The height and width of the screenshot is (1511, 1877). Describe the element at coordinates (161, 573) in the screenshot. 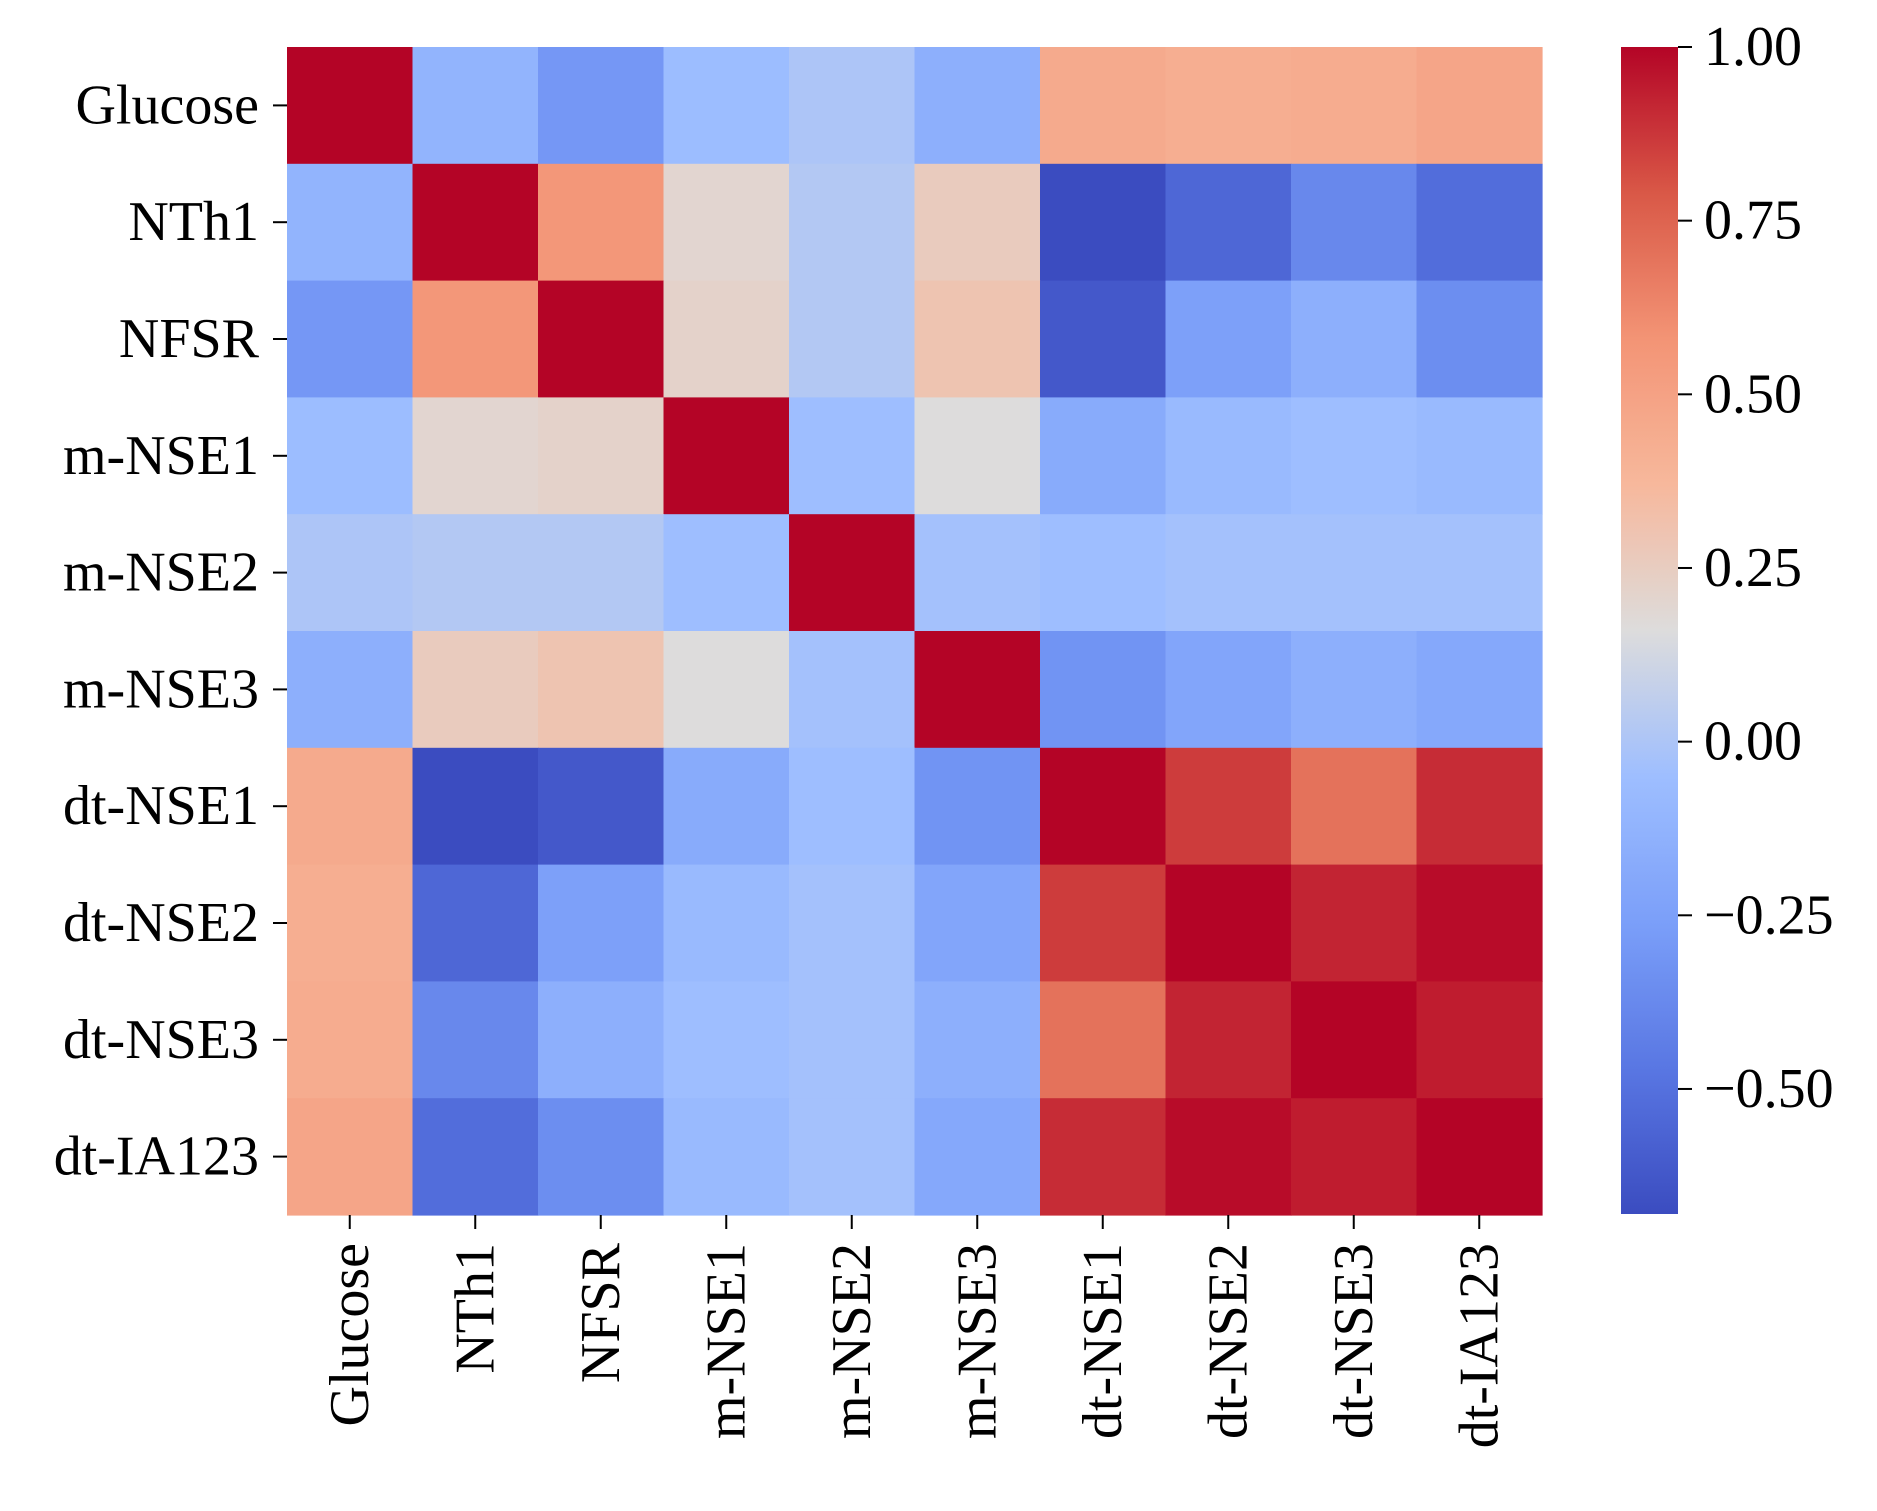

I see `y-tick-label: m-NSE2` at that location.